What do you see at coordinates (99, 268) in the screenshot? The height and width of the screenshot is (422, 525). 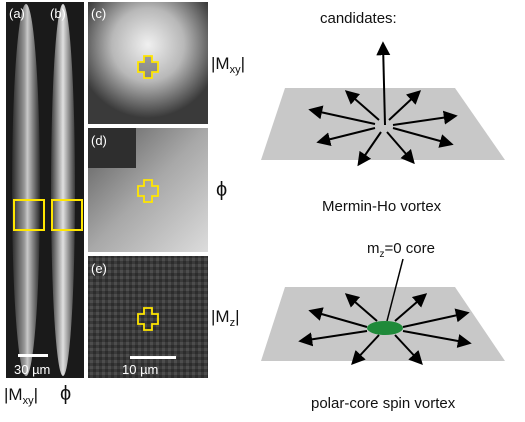 I see `panel-label-e: (e)` at bounding box center [99, 268].